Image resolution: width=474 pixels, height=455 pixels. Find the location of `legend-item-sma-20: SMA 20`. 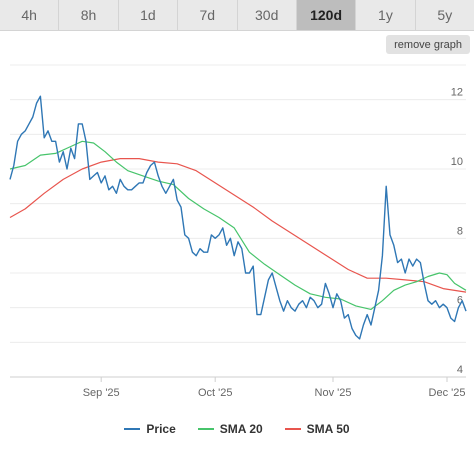

legend-item-sma-20: SMA 20 is located at coordinates (230, 429).